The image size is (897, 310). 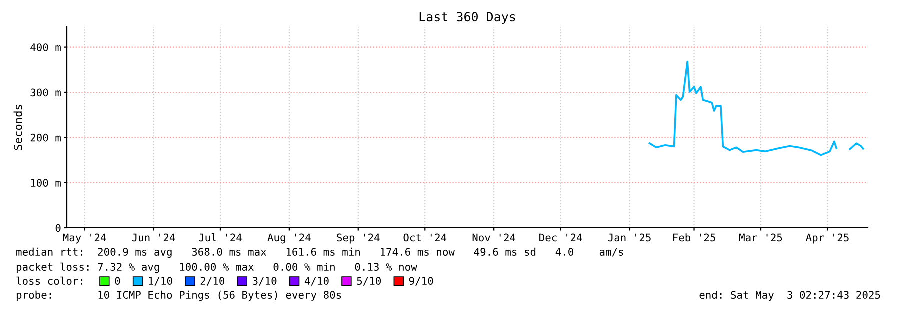 What do you see at coordinates (18, 127) in the screenshot?
I see `y-axis-title: Seconds` at bounding box center [18, 127].